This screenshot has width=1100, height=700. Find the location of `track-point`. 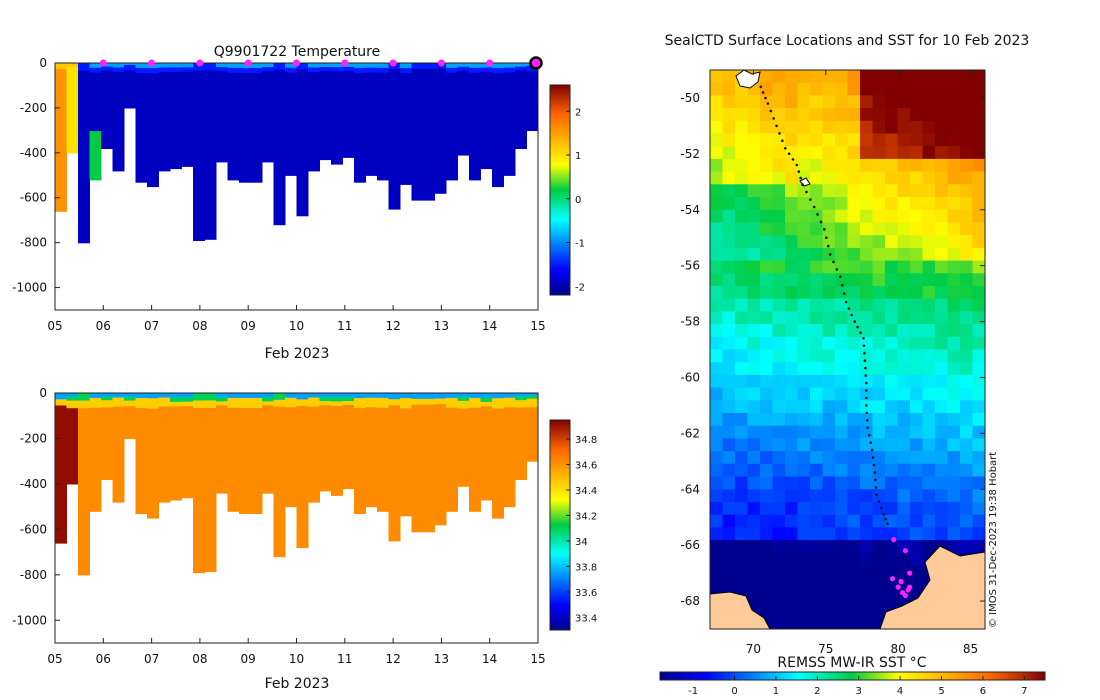

track-point is located at coordinates (866, 405).